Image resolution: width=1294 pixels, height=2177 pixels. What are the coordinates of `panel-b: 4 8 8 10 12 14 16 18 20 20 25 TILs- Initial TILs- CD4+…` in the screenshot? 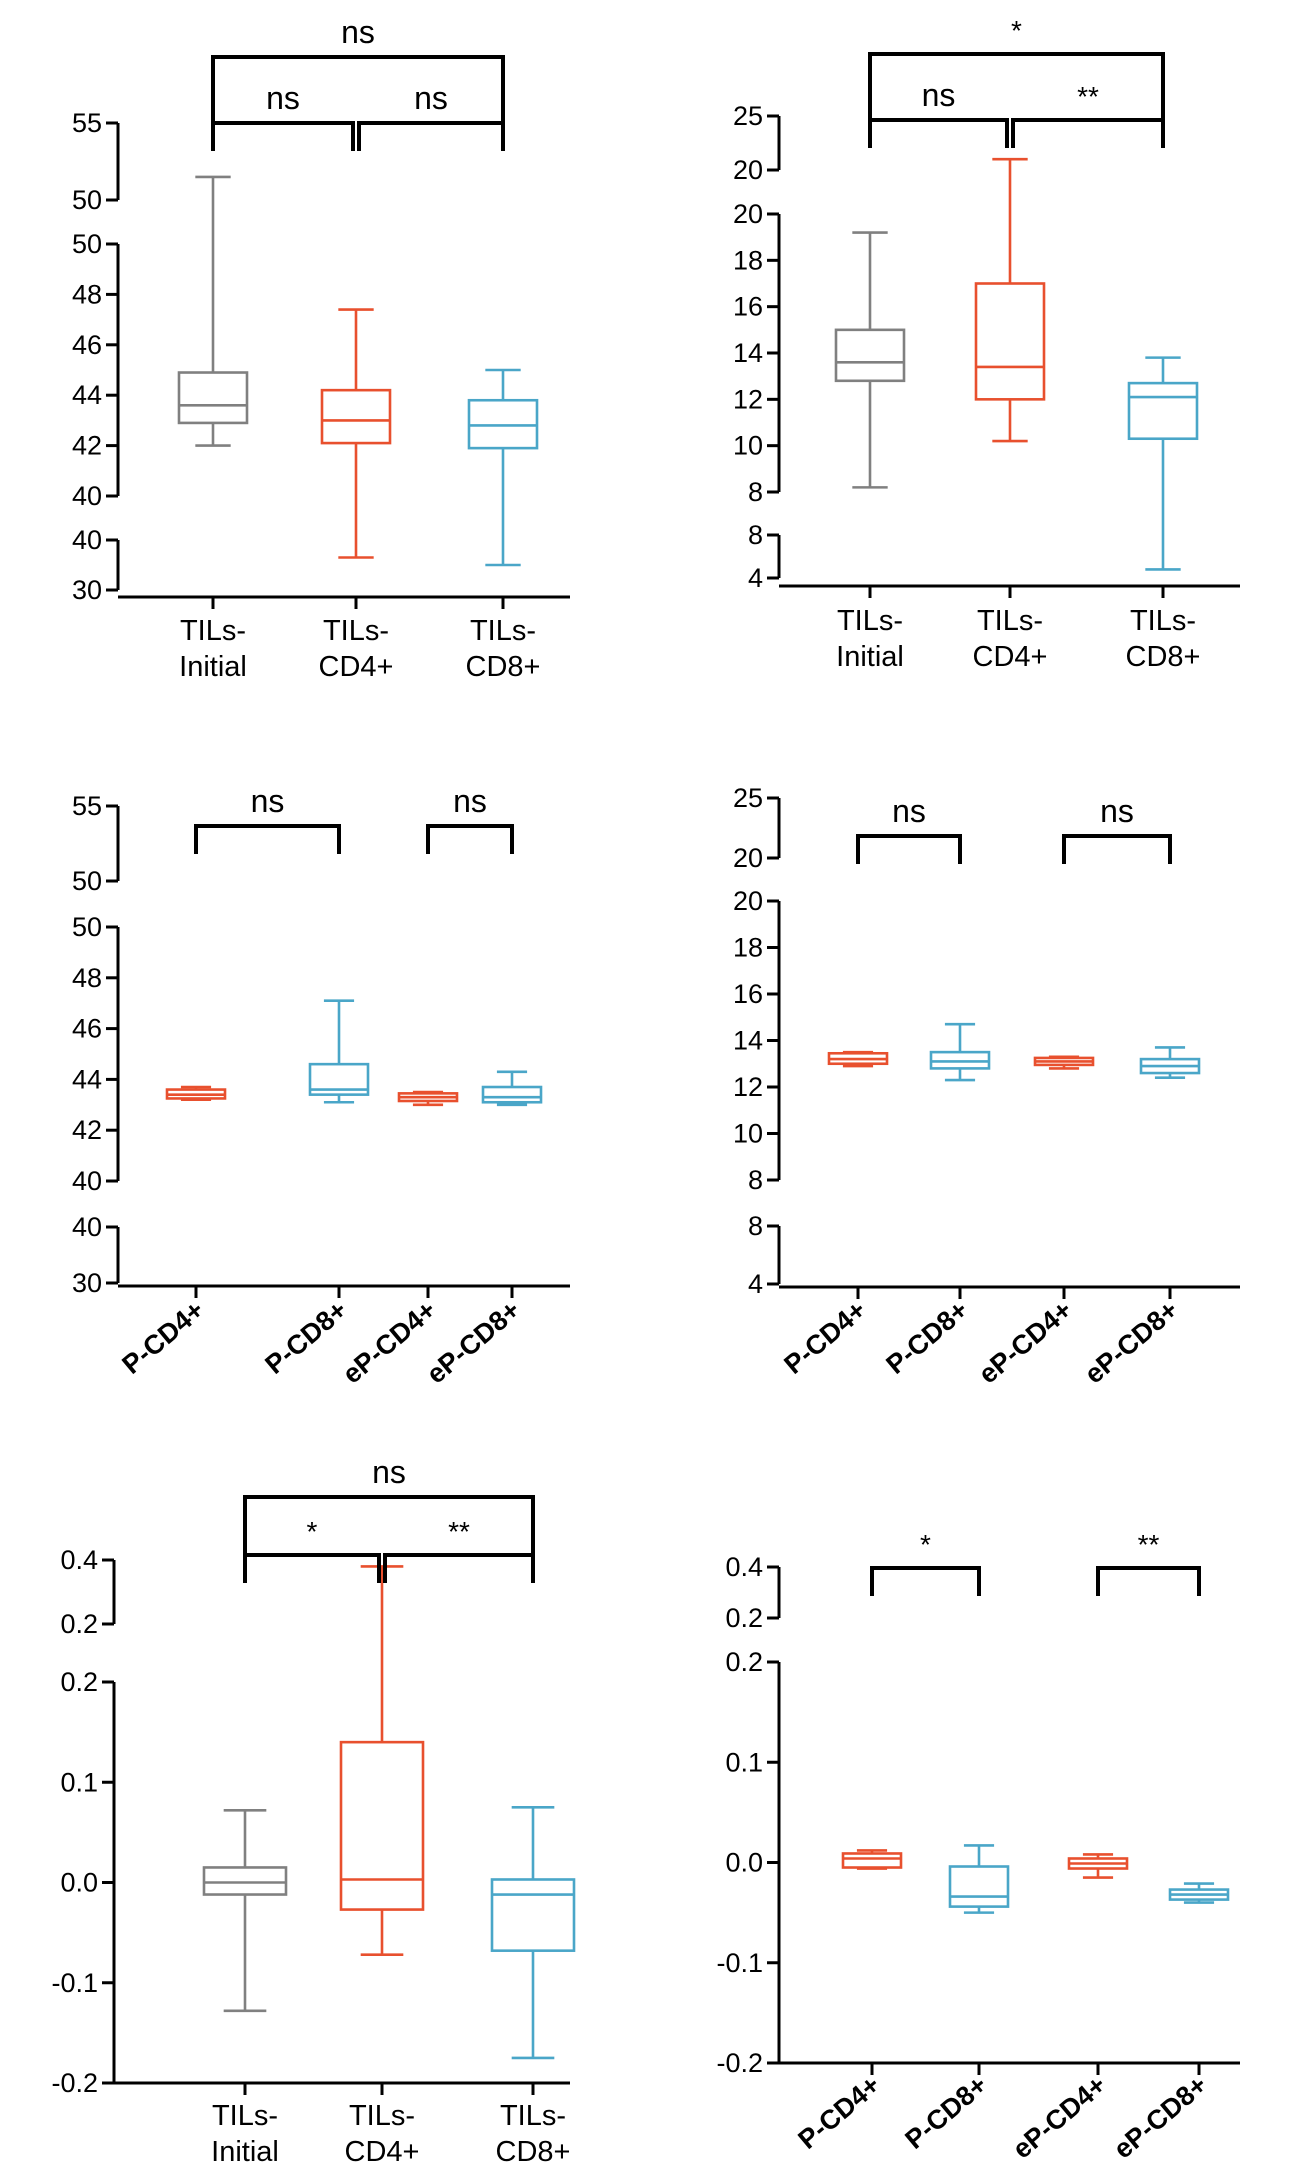 It's located at (986, 344).